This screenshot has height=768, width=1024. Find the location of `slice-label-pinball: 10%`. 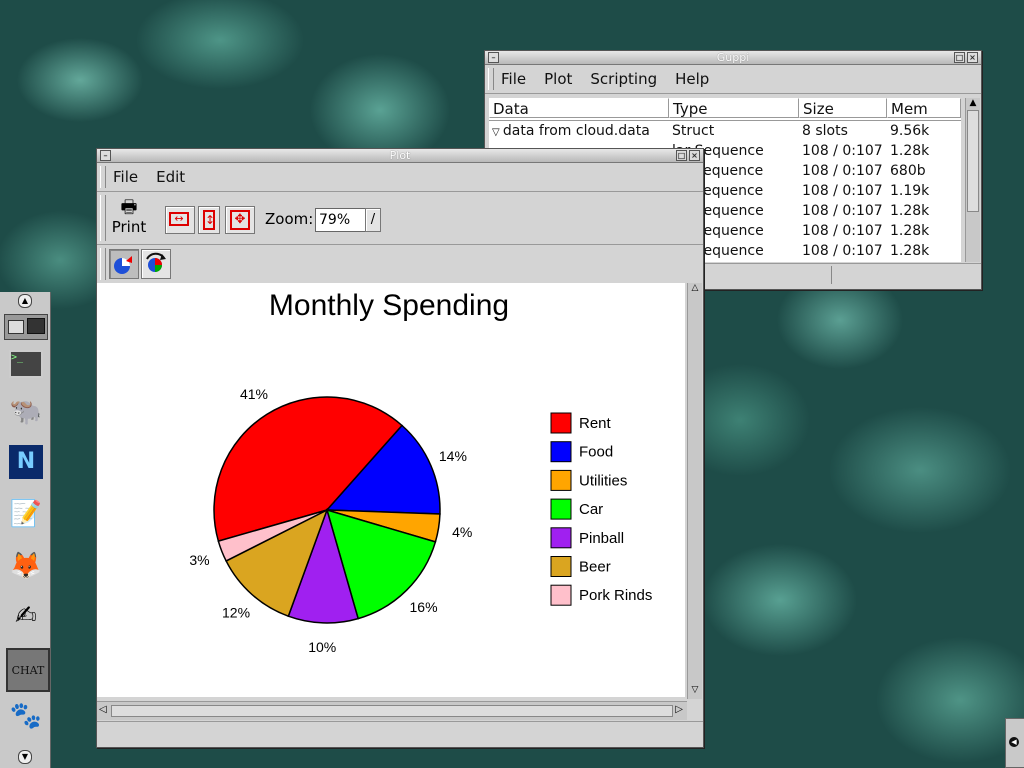

slice-label-pinball: 10% is located at coordinates (322, 647).